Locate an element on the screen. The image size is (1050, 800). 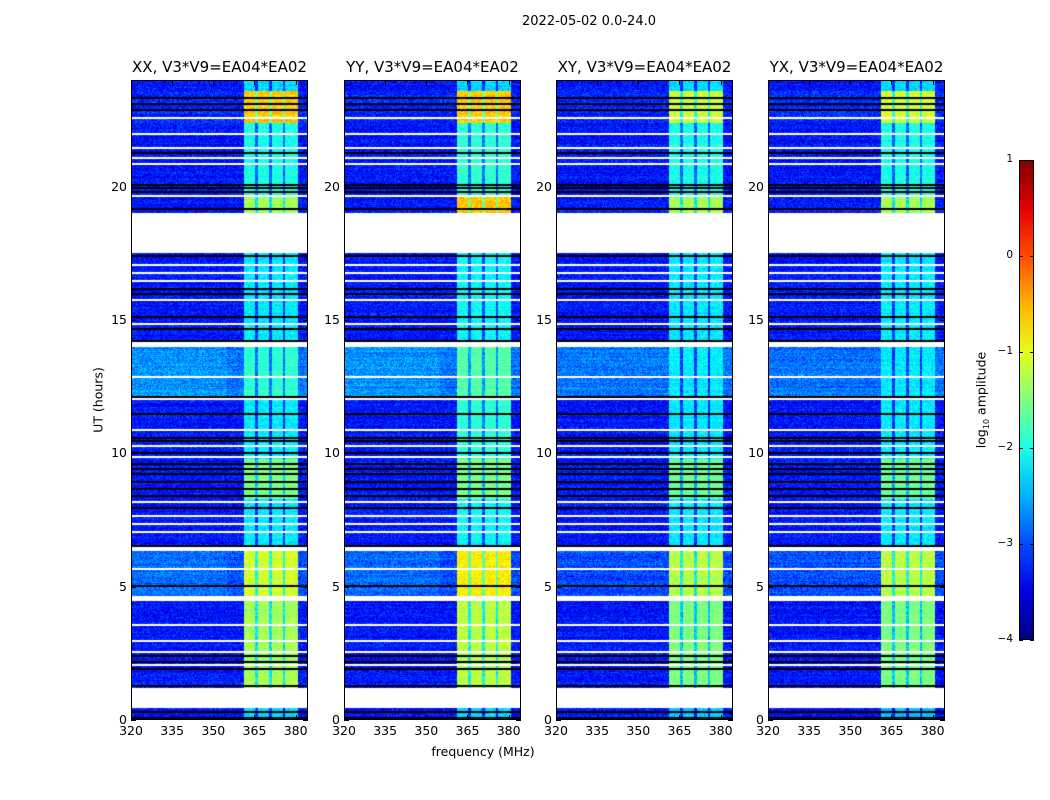
heatmap-xx is located at coordinates (219, 400).